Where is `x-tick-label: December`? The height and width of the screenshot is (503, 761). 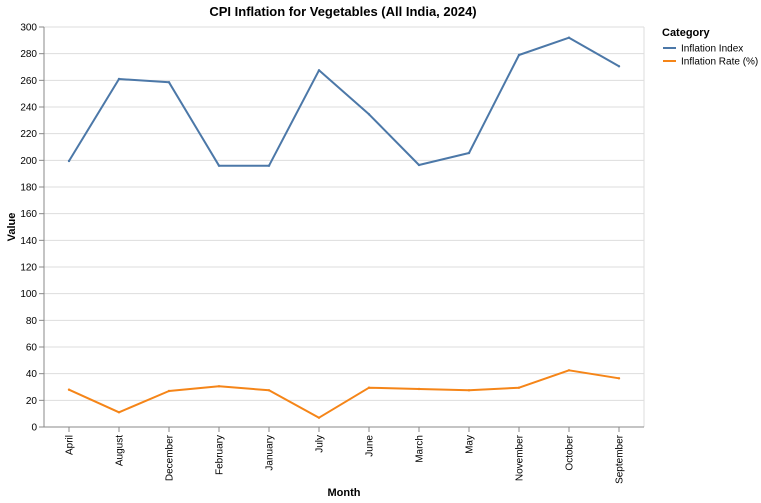
x-tick-label: December is located at coordinates (170, 457).